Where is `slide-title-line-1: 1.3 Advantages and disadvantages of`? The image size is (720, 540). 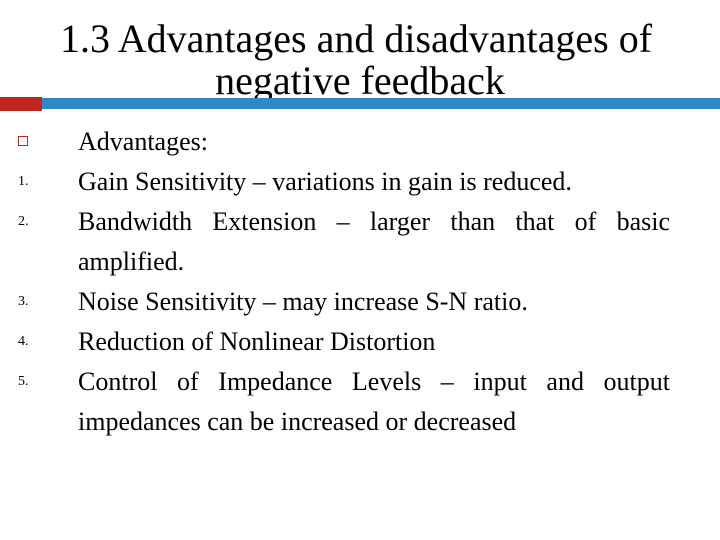 slide-title-line-1: 1.3 Advantages and disadvantages of is located at coordinates (356, 38).